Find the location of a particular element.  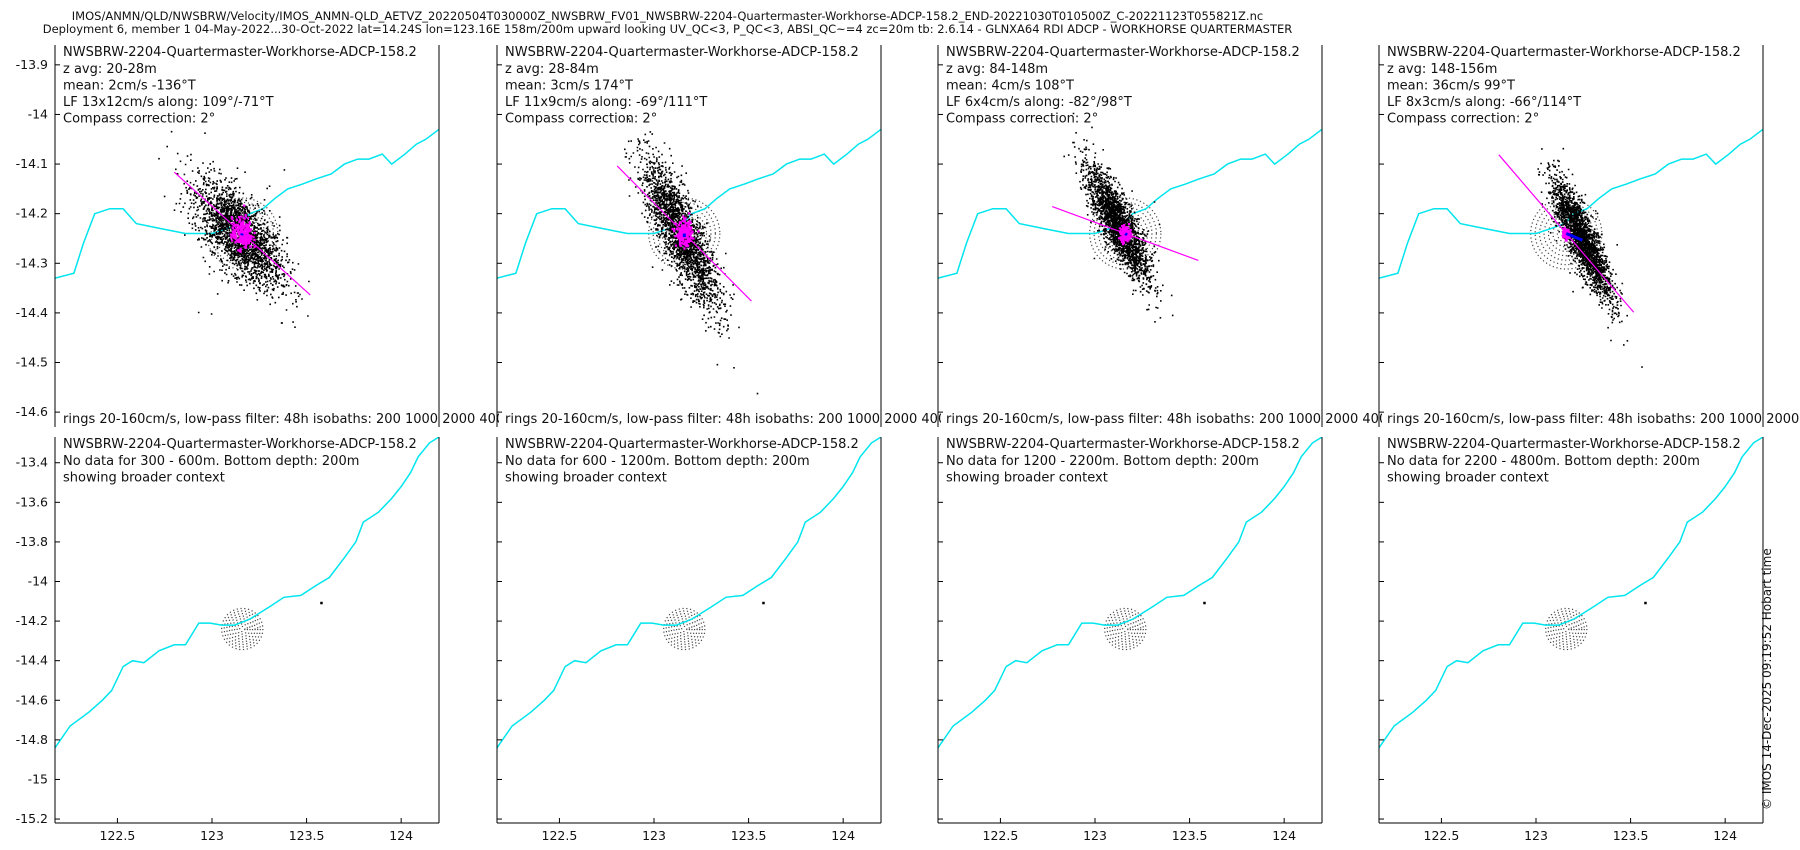

panel-info-line: z avg: 84-148m is located at coordinates (997, 69).